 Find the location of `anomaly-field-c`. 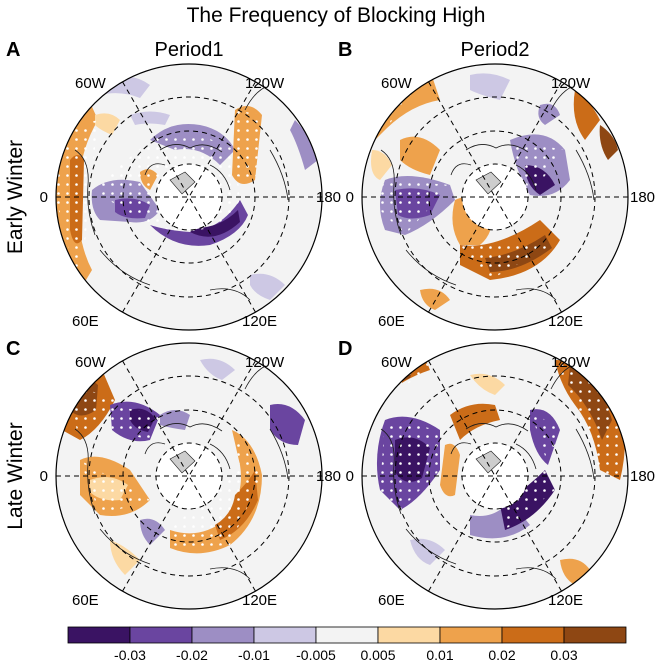

anomaly-field-c is located at coordinates (183, 469).